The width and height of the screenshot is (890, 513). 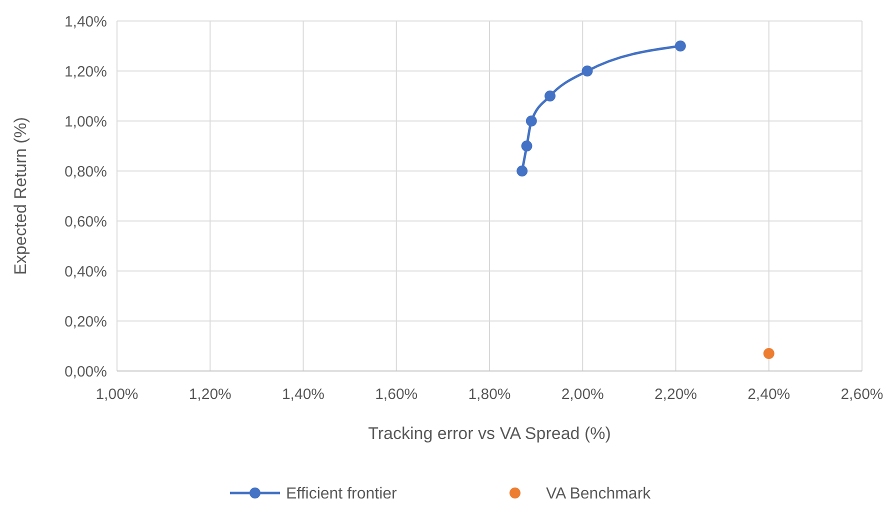 What do you see at coordinates (582, 394) in the screenshot?
I see `x-tick-label: 2,00%` at bounding box center [582, 394].